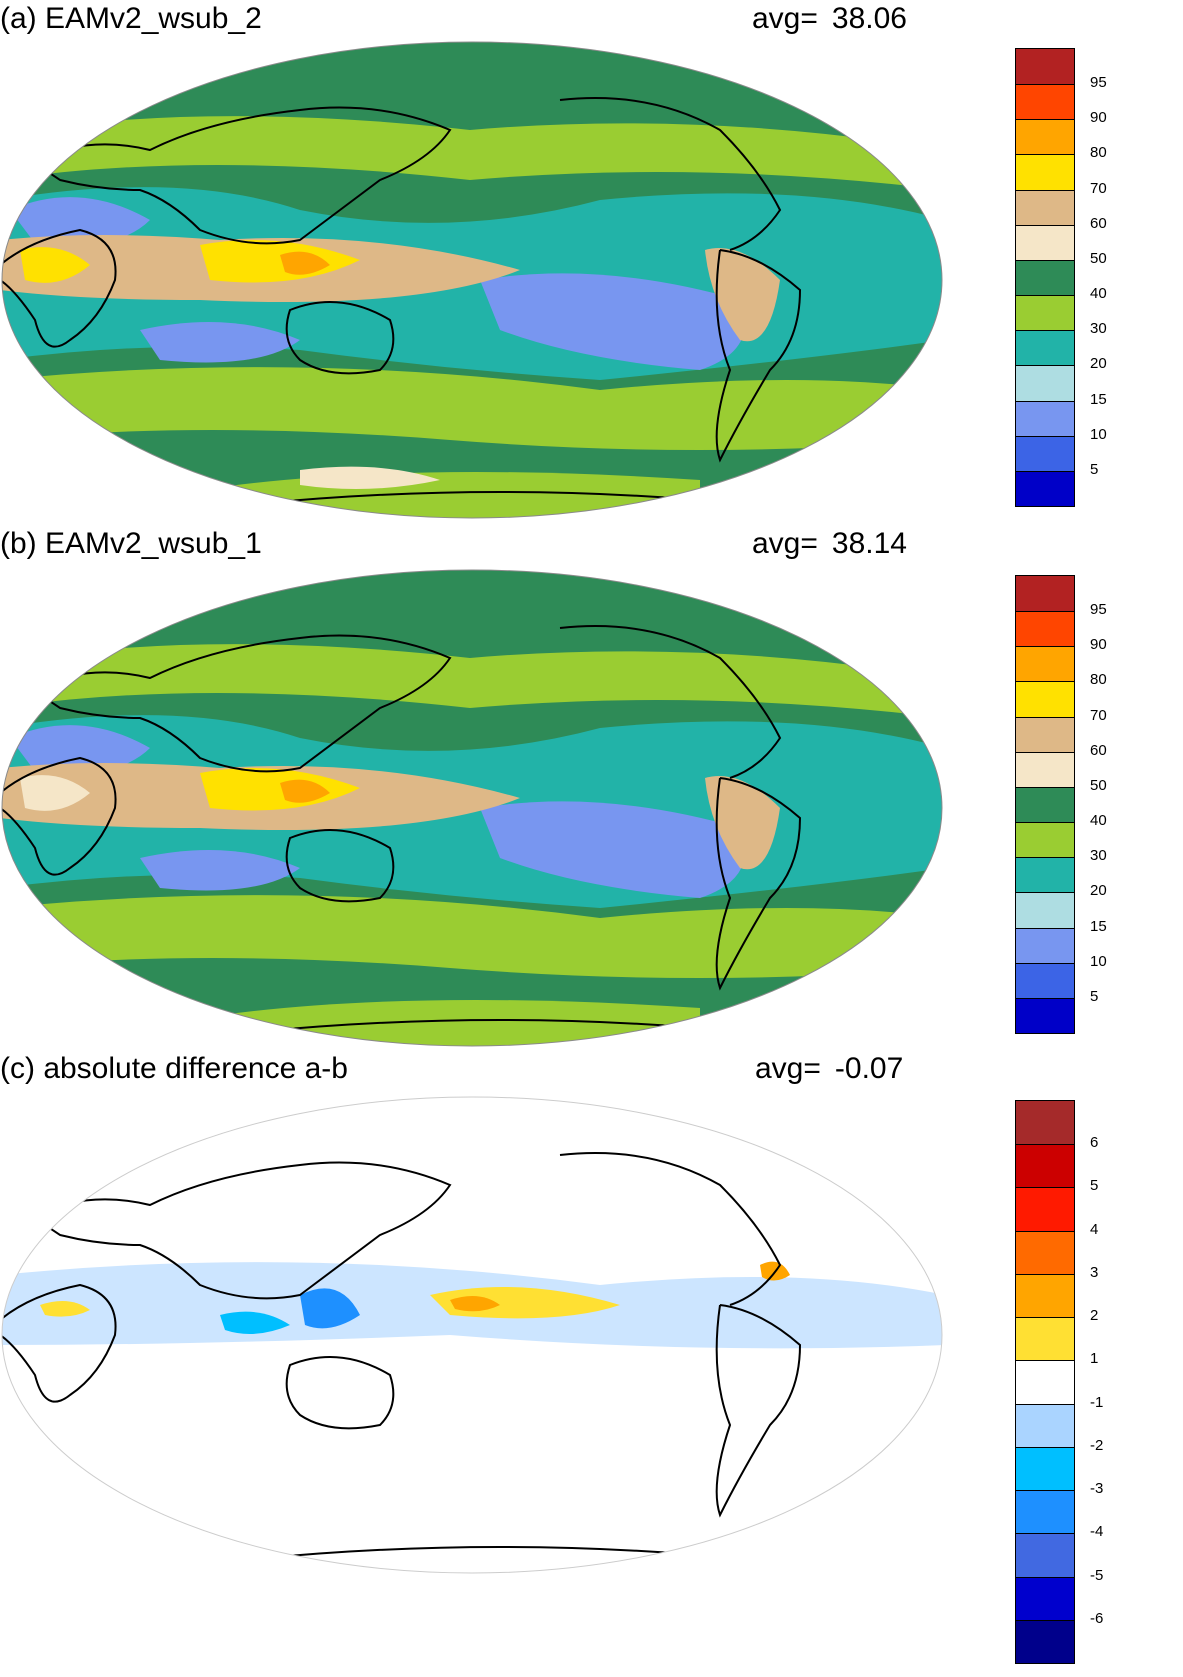 The width and height of the screenshot is (1183, 1677). I want to click on colorbar-tick-label: -3, so click(1097, 1489).